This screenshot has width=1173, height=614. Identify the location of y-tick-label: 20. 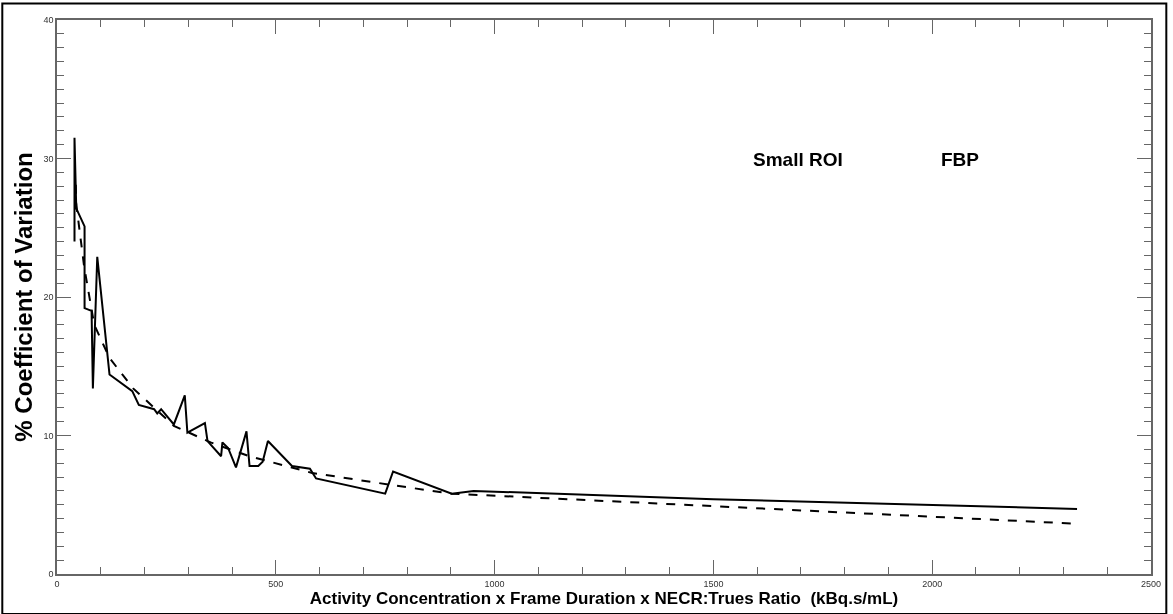
(48, 297).